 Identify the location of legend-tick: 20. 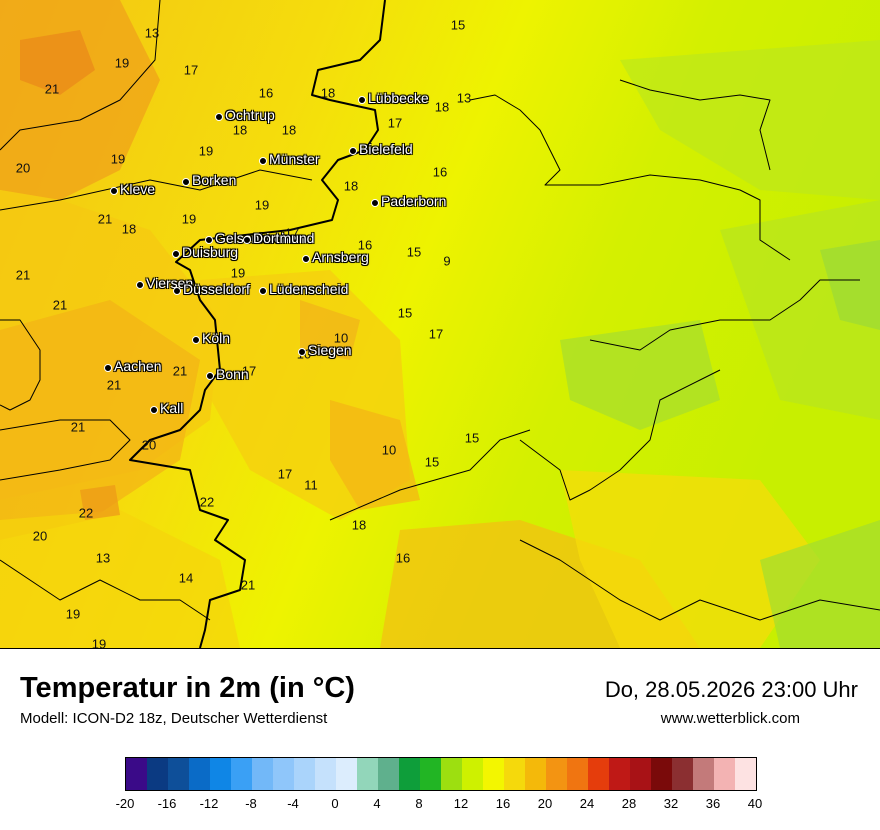
(545, 803).